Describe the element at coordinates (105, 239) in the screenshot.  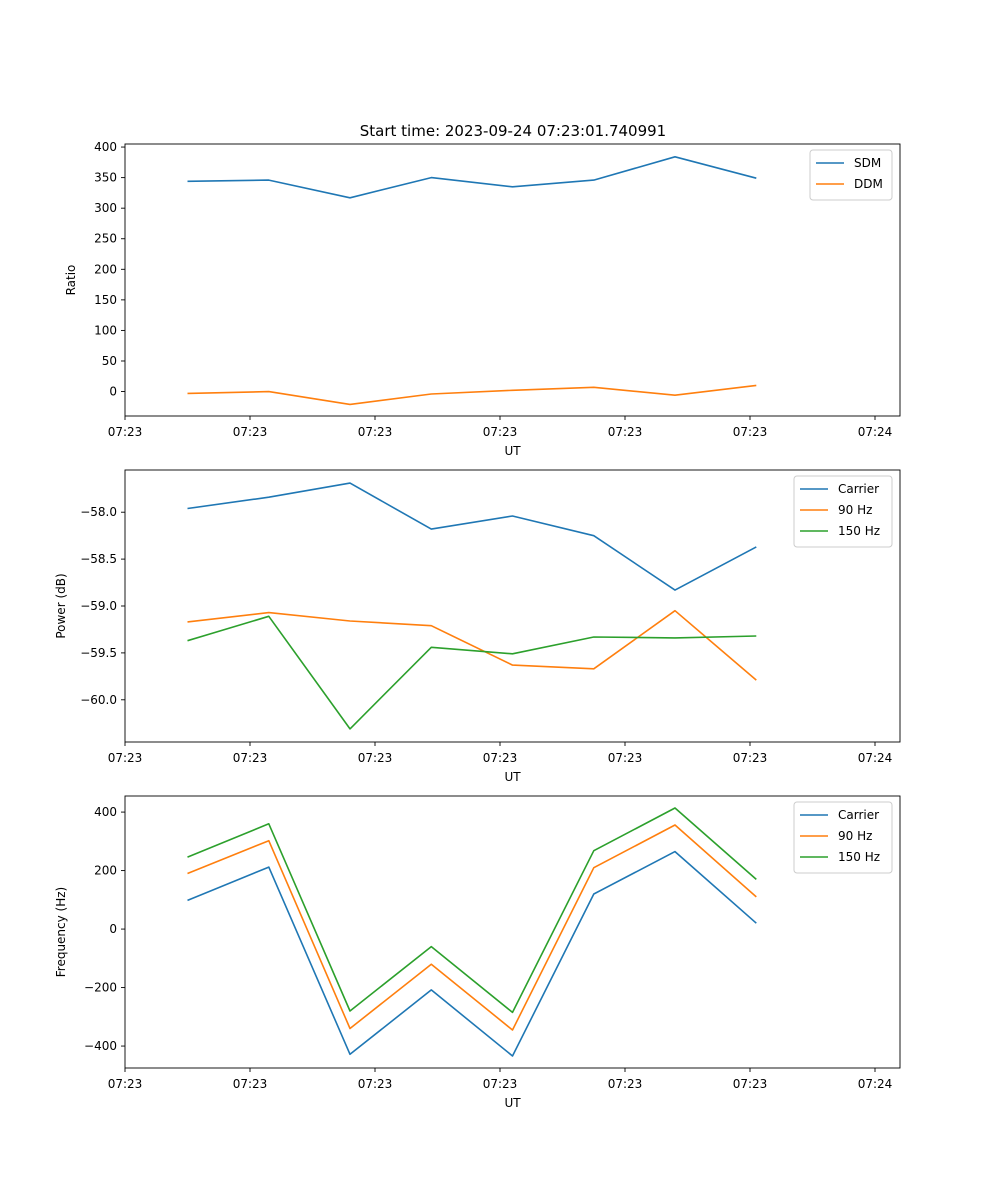
I see `y-tick-label: 250` at that location.